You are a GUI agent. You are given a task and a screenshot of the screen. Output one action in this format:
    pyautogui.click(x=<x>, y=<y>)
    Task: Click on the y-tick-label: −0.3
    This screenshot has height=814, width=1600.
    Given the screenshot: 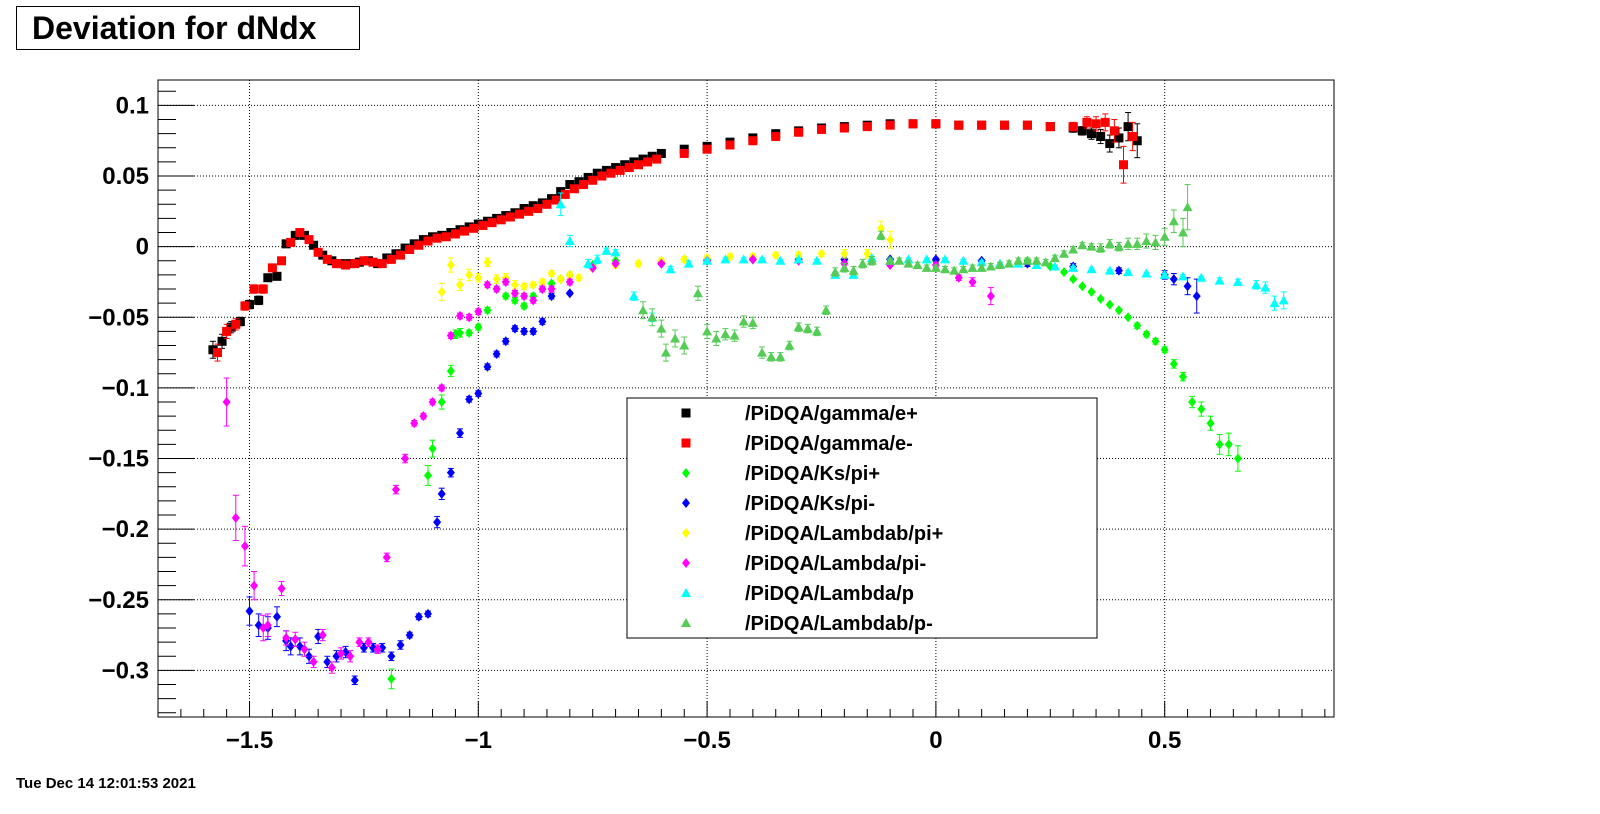 What is the action you would take?
    pyautogui.click(x=125, y=670)
    